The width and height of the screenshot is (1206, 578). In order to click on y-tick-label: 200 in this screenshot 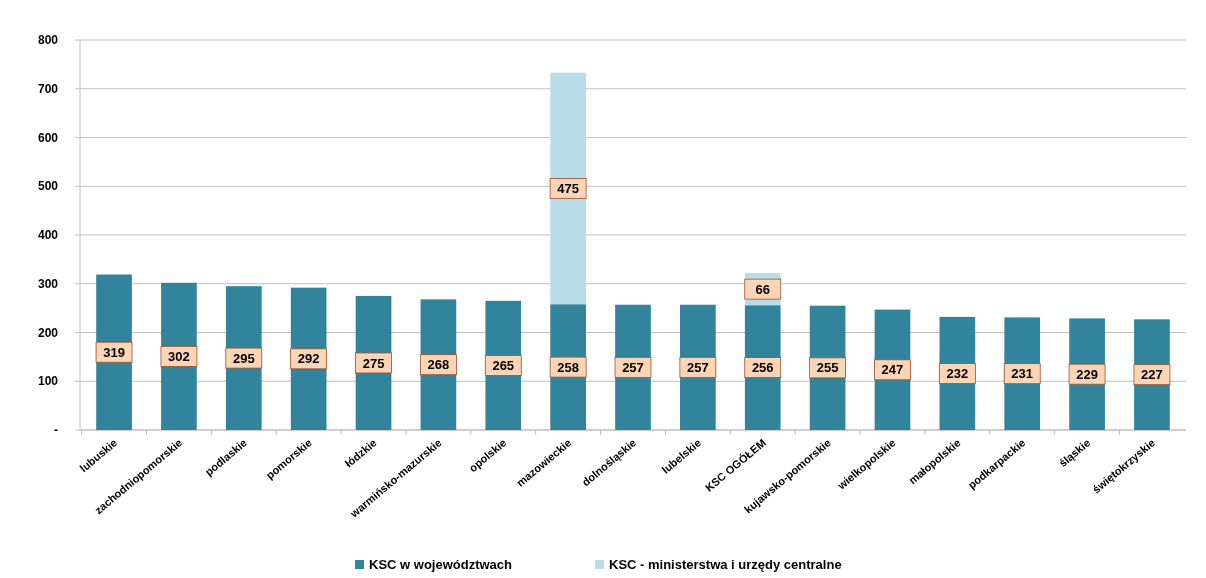, I will do `click(48, 332)`.